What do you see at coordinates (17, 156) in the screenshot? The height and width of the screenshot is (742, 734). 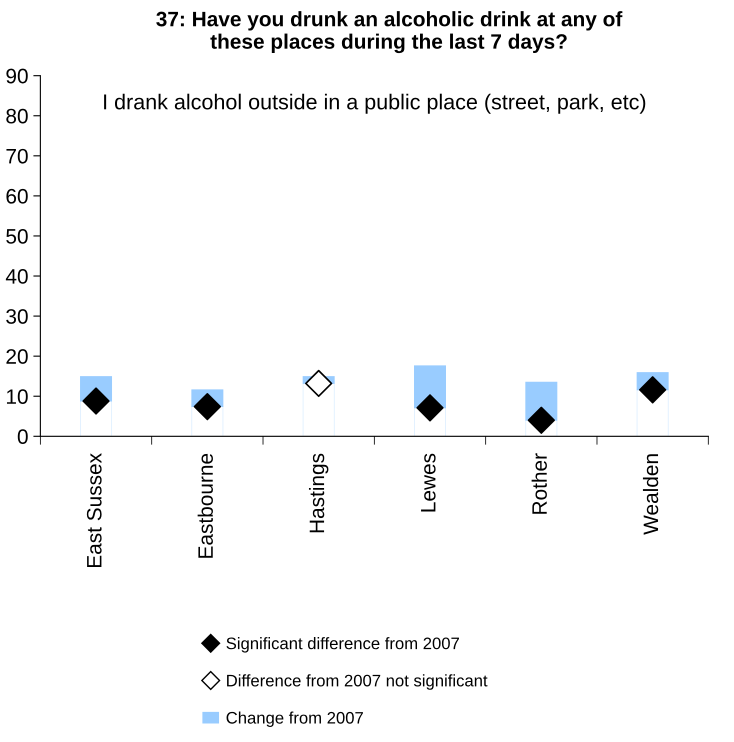 I see `y-tick-label: 70` at bounding box center [17, 156].